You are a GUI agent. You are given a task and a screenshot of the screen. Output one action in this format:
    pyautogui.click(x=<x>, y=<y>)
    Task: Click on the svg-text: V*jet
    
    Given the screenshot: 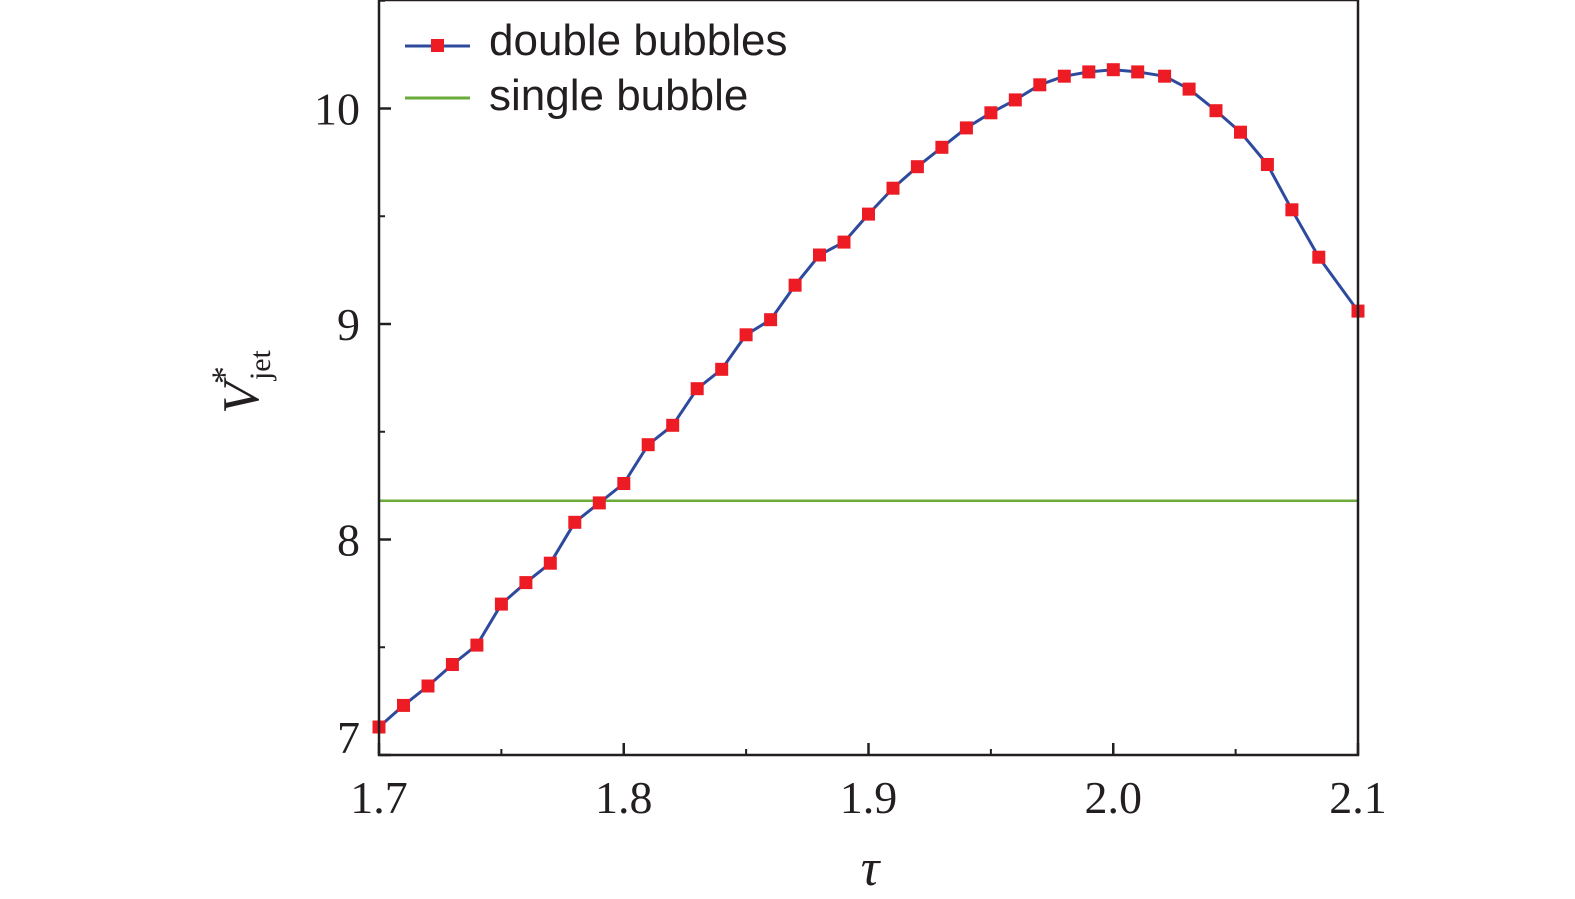 What is the action you would take?
    pyautogui.click(x=240, y=381)
    